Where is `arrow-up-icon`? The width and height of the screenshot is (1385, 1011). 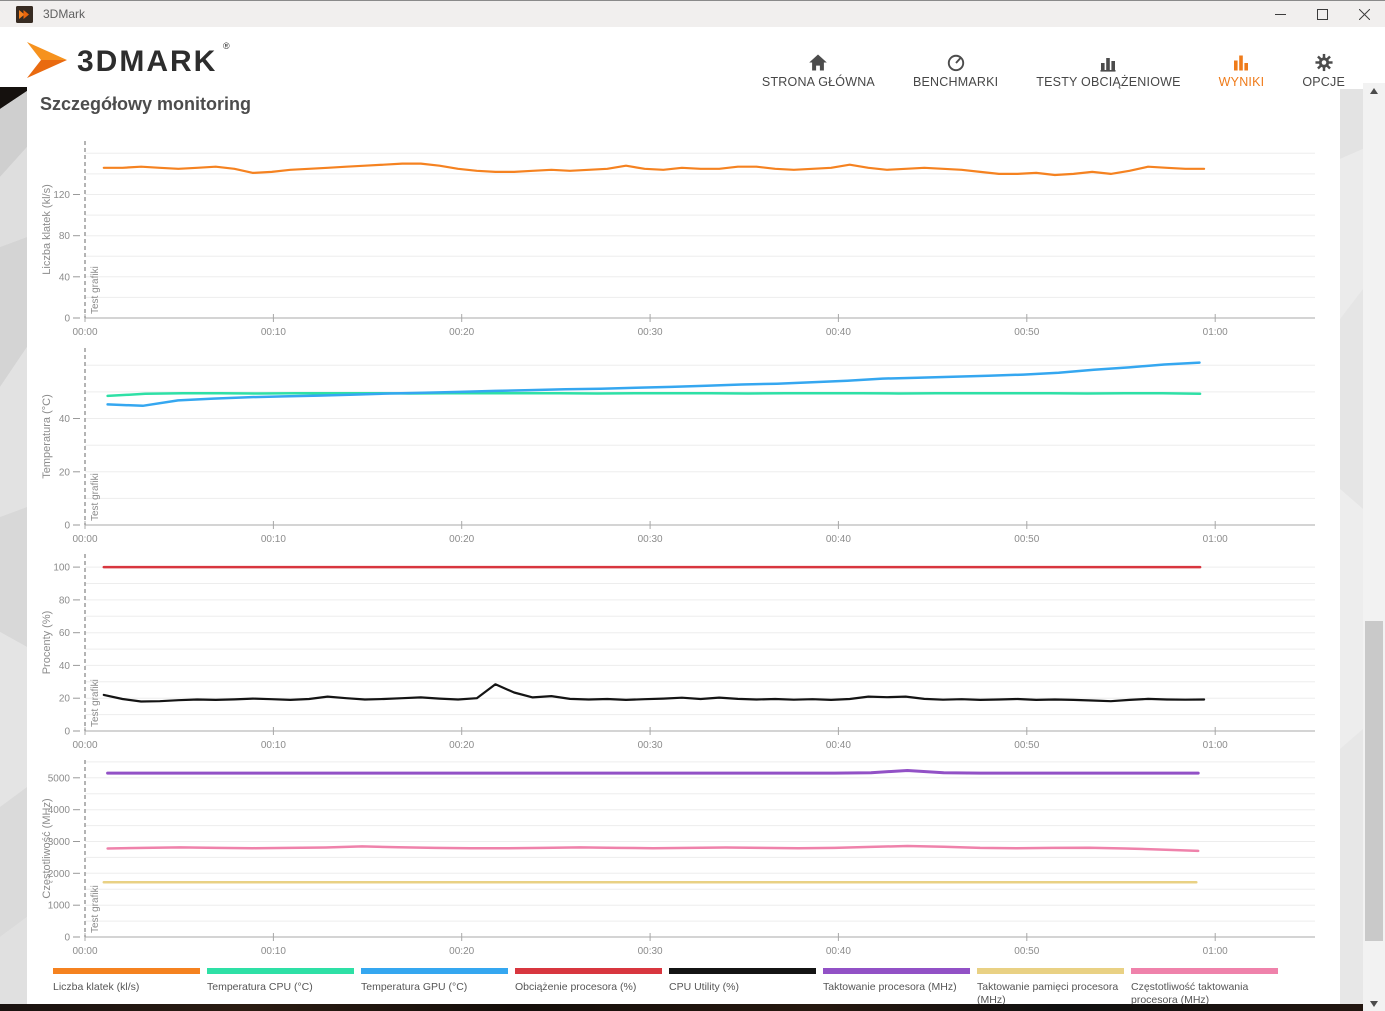 arrow-up-icon is located at coordinates (1374, 91).